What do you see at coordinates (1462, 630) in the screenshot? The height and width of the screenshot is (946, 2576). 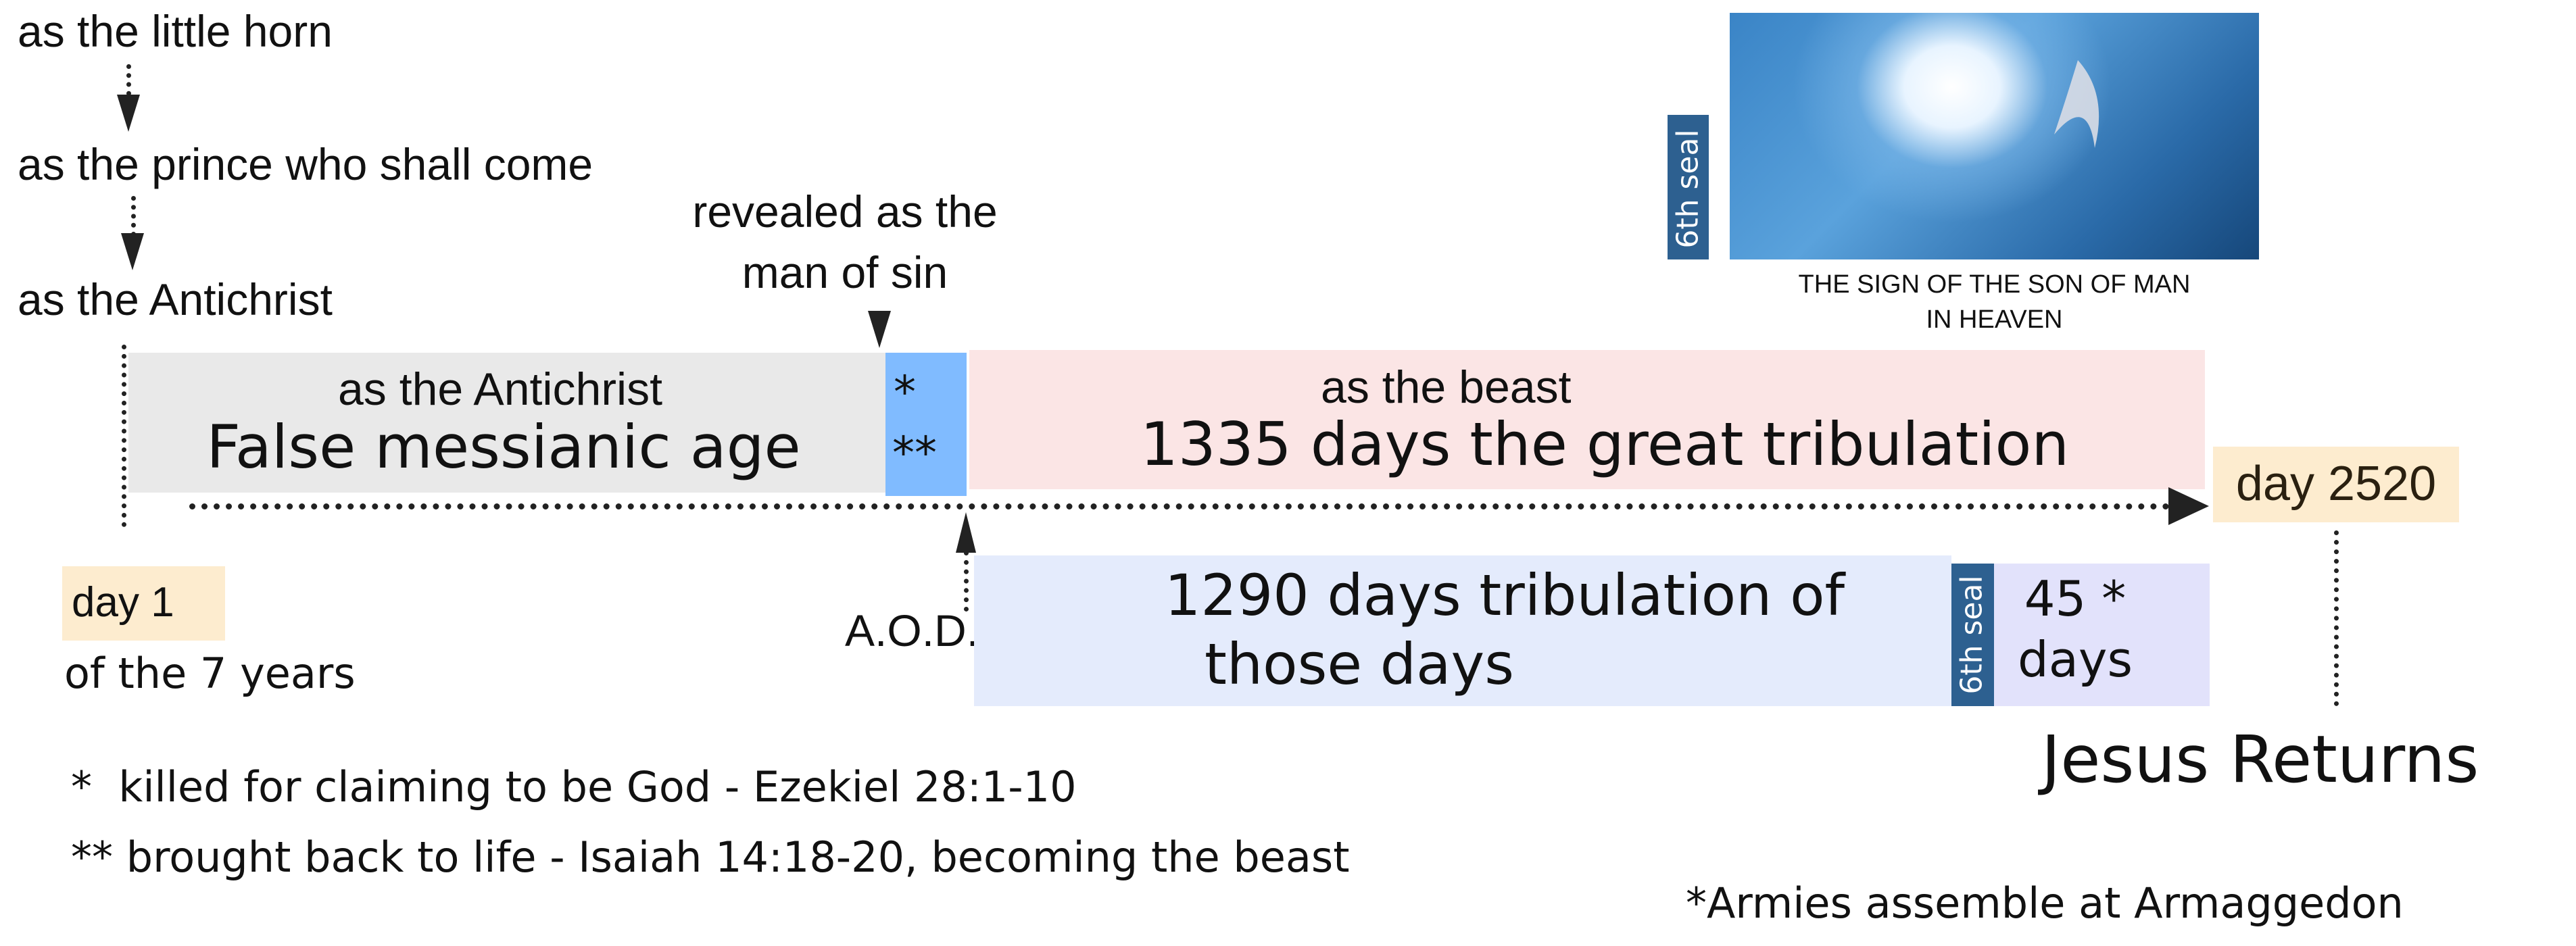 I see `tribulation-1290-block: 1290 days tribulation of those days` at bounding box center [1462, 630].